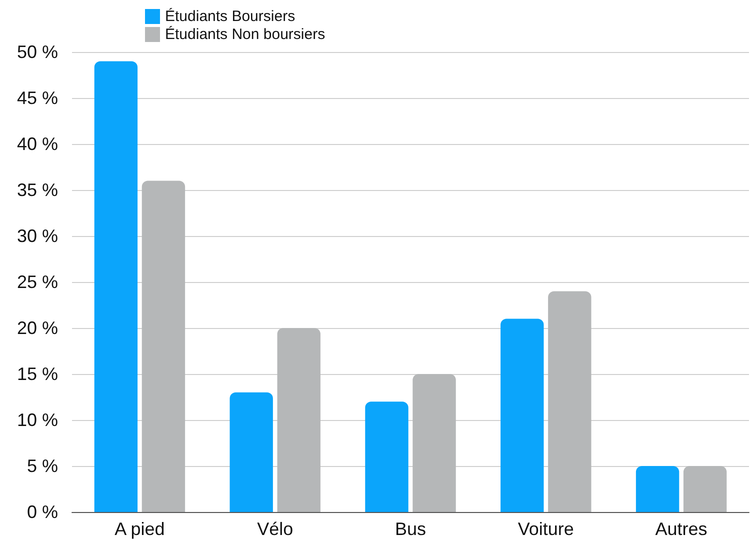 The height and width of the screenshot is (544, 751). Describe the element at coordinates (42, 466) in the screenshot. I see `y-tick-label: 5 %` at that location.